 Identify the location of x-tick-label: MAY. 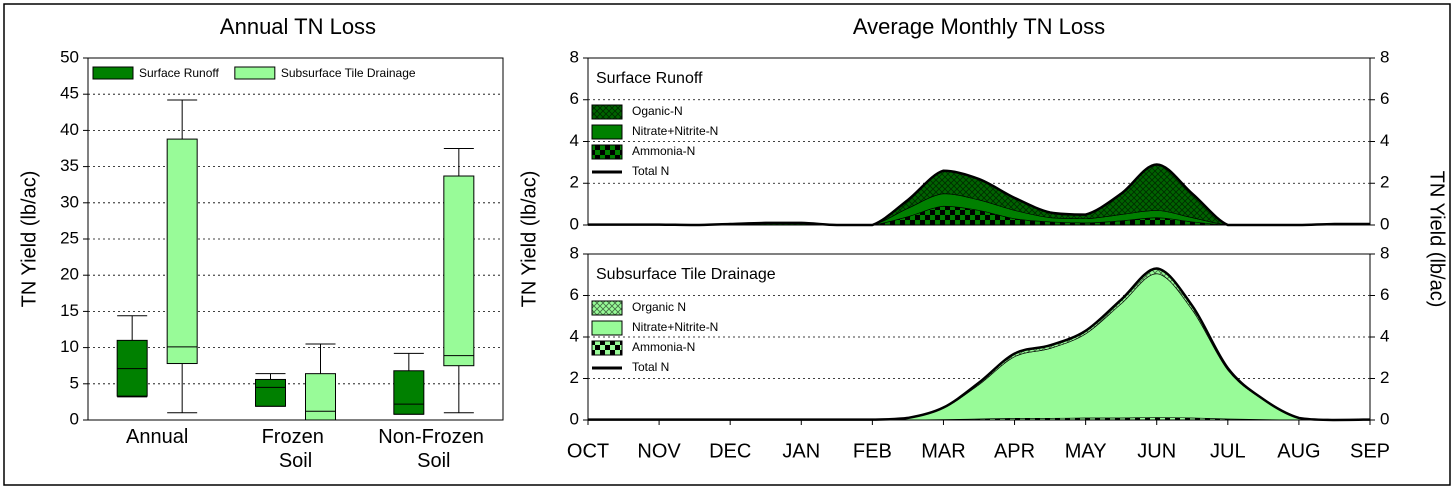
(1086, 451).